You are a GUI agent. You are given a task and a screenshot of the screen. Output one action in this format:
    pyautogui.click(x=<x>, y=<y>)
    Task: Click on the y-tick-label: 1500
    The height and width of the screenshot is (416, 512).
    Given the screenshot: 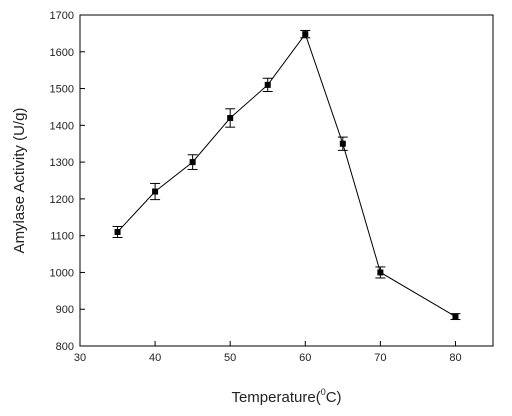 What is the action you would take?
    pyautogui.click(x=62, y=90)
    